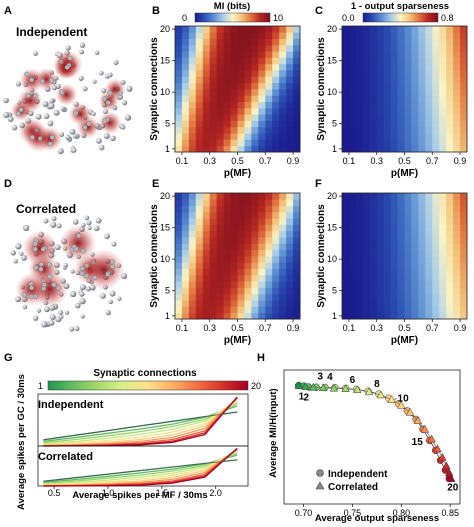 This screenshot has width=474, height=527. I want to click on x-tick-label: 0.3, so click(376, 161).